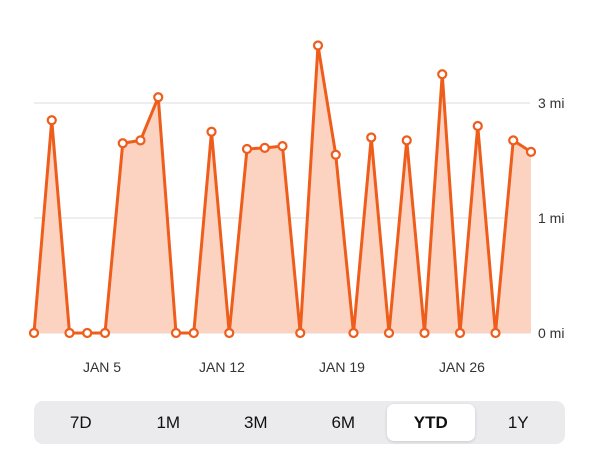  I want to click on range-option-6m: 6M, so click(344, 422).